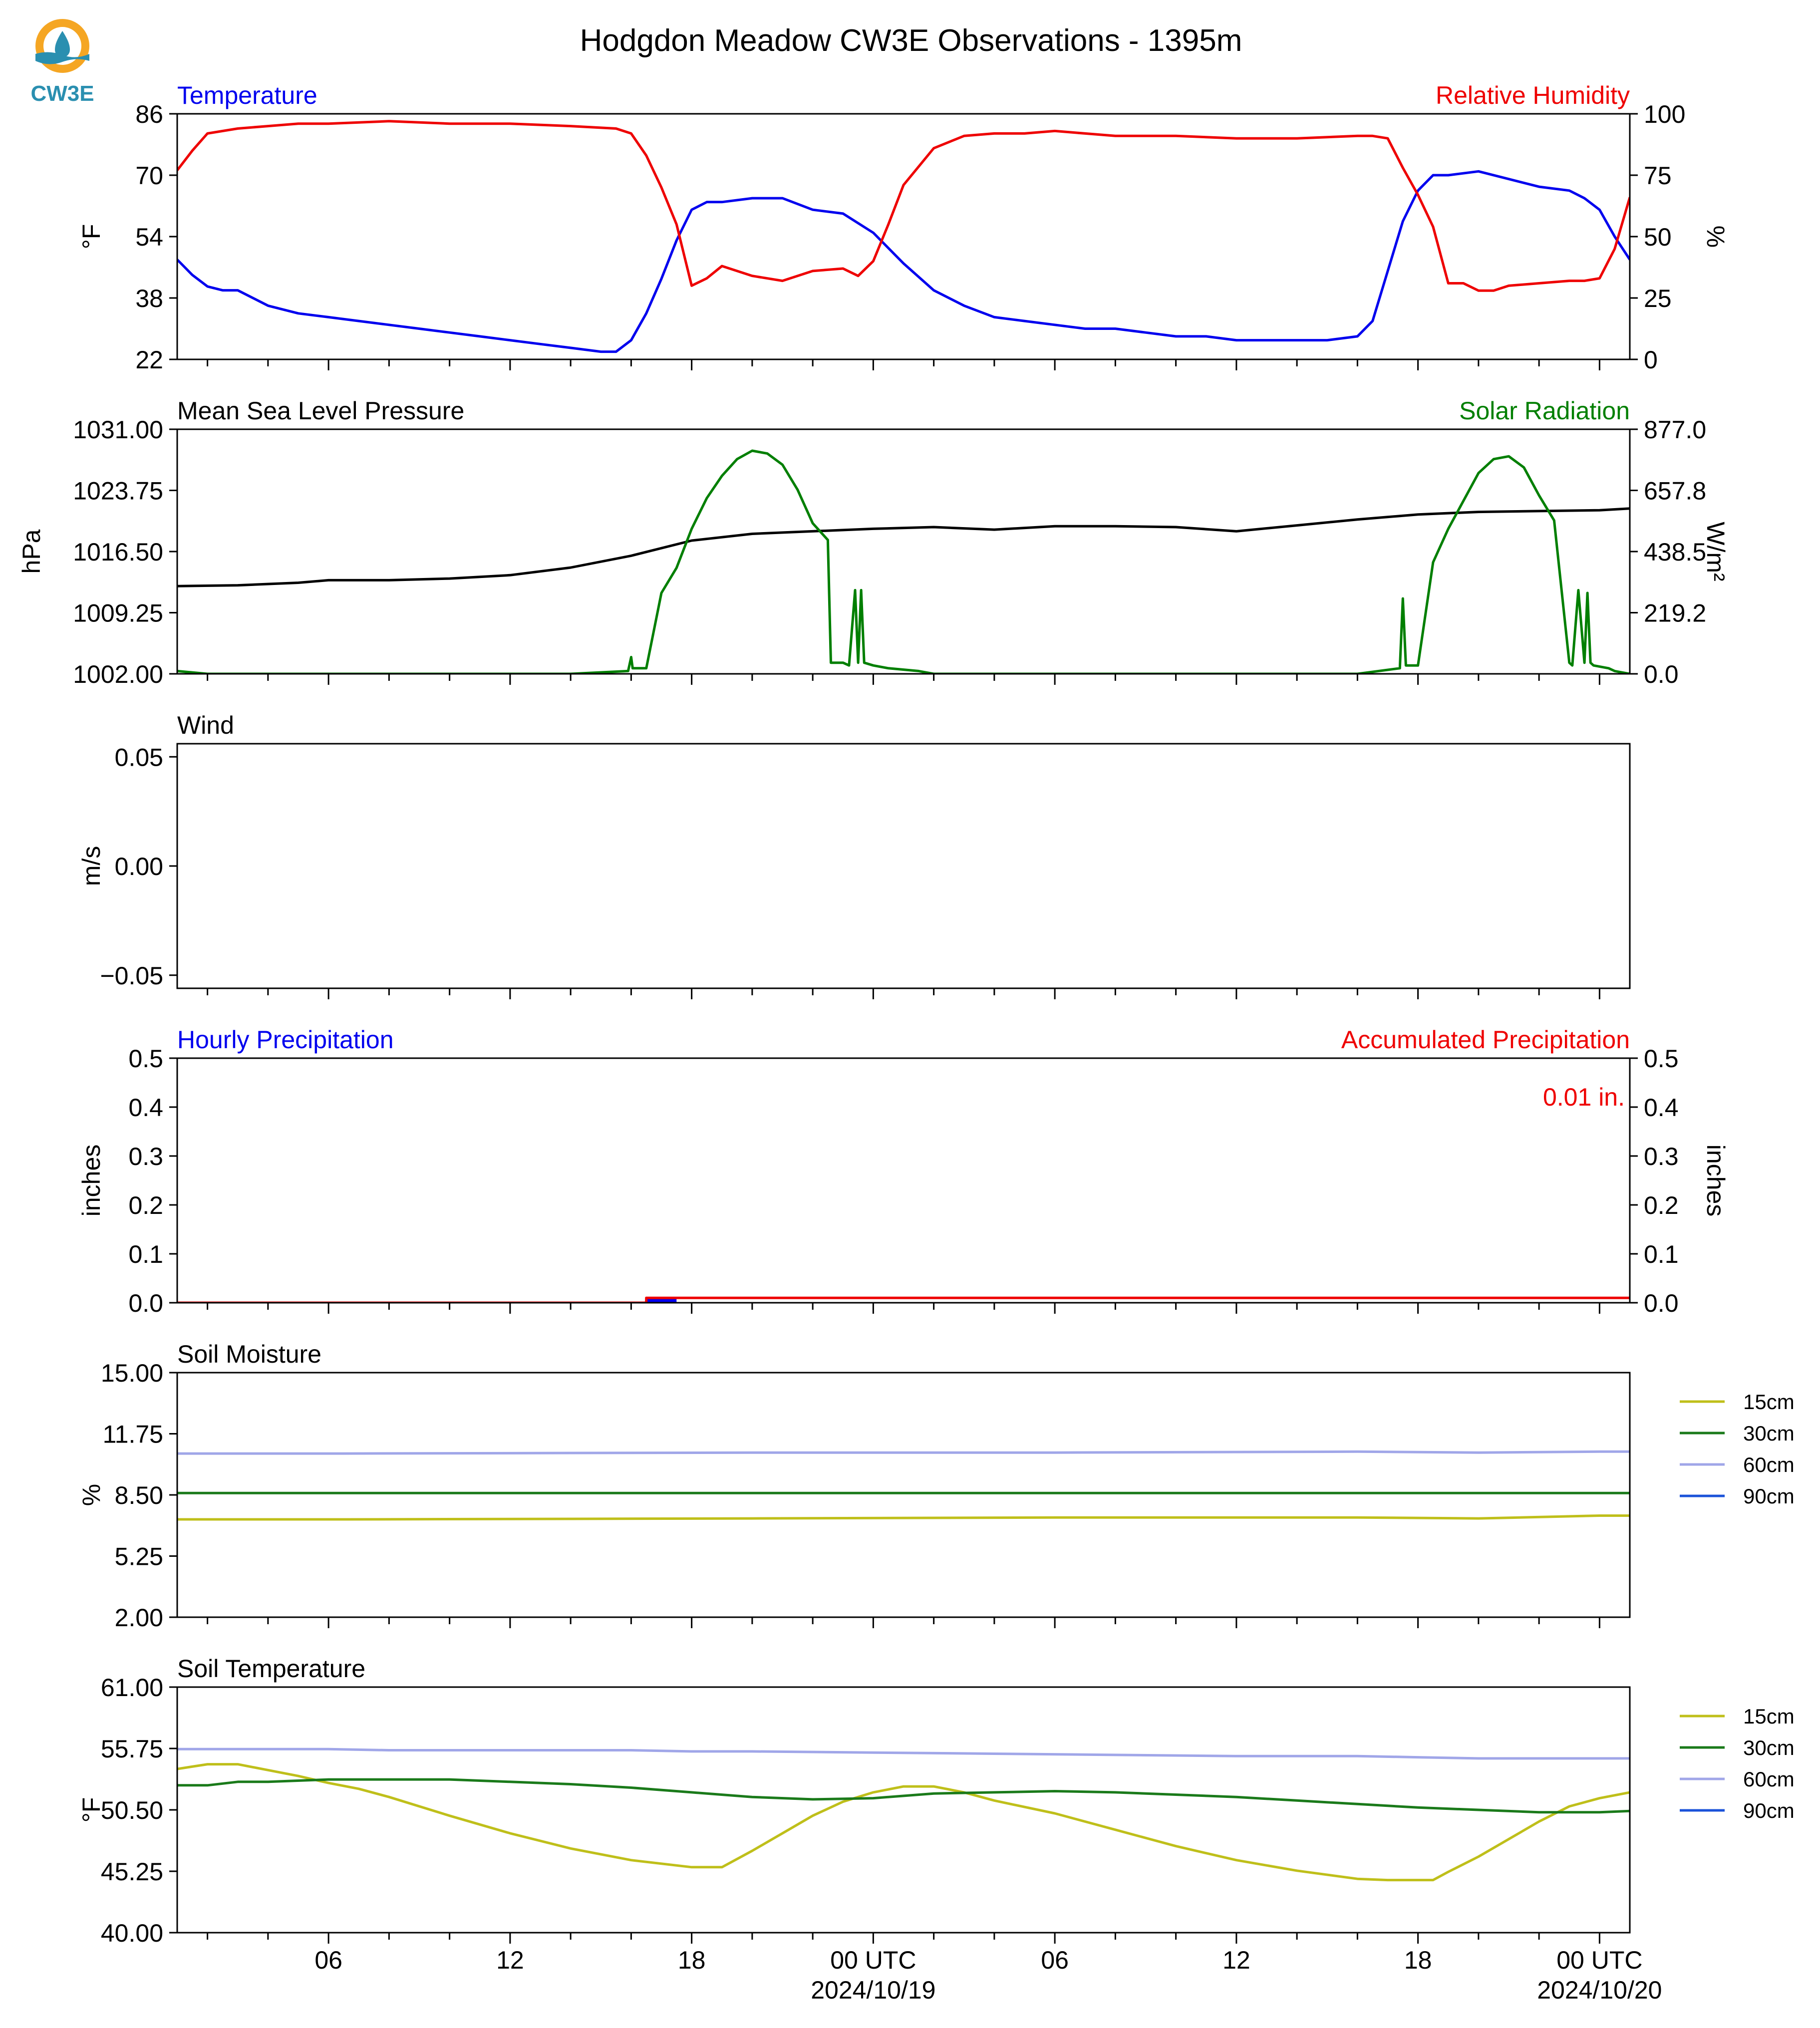 The image size is (1820, 2028). Describe the element at coordinates (1661, 1205) in the screenshot. I see `y-tick-label-right: 0.2` at that location.